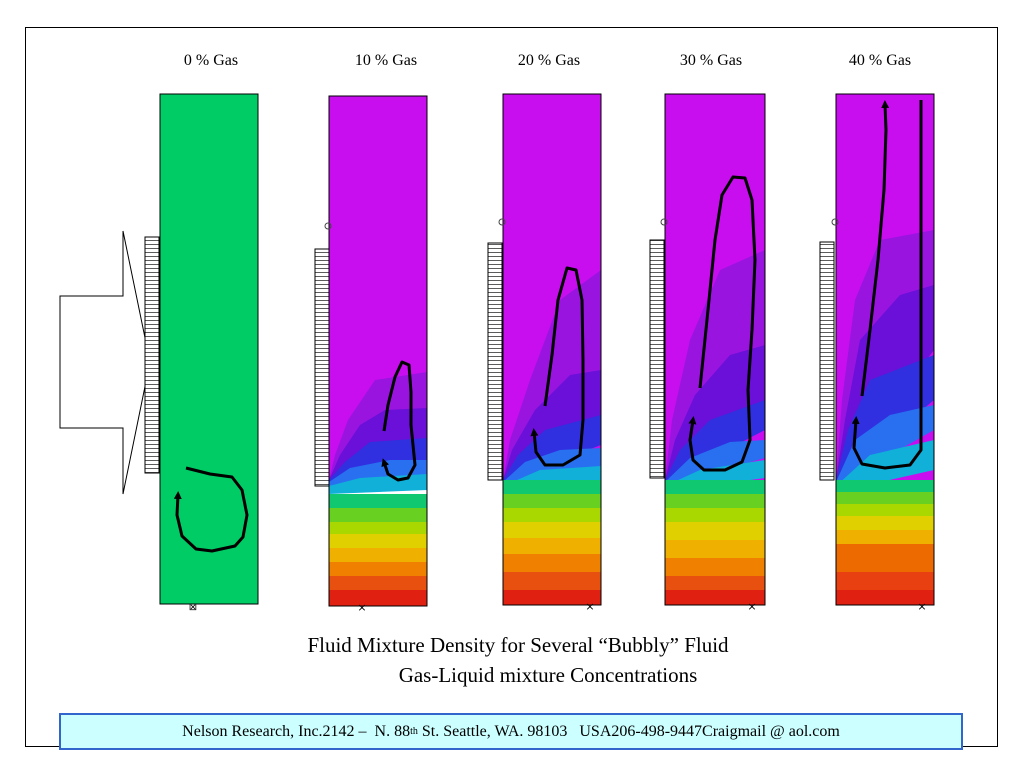  Describe the element at coordinates (552, 581) in the screenshot. I see `column-20-layer-dkorange` at that location.